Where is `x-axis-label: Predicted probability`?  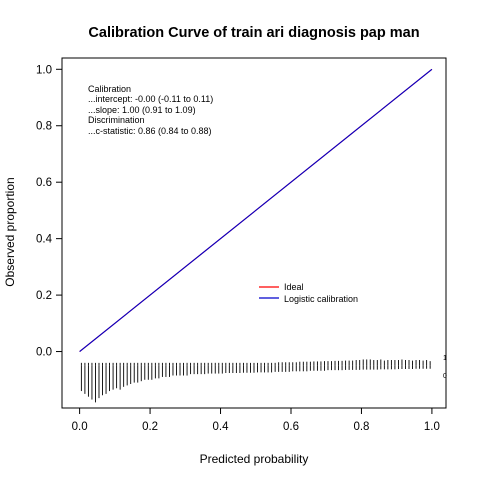 x-axis-label: Predicted probability is located at coordinates (254, 459).